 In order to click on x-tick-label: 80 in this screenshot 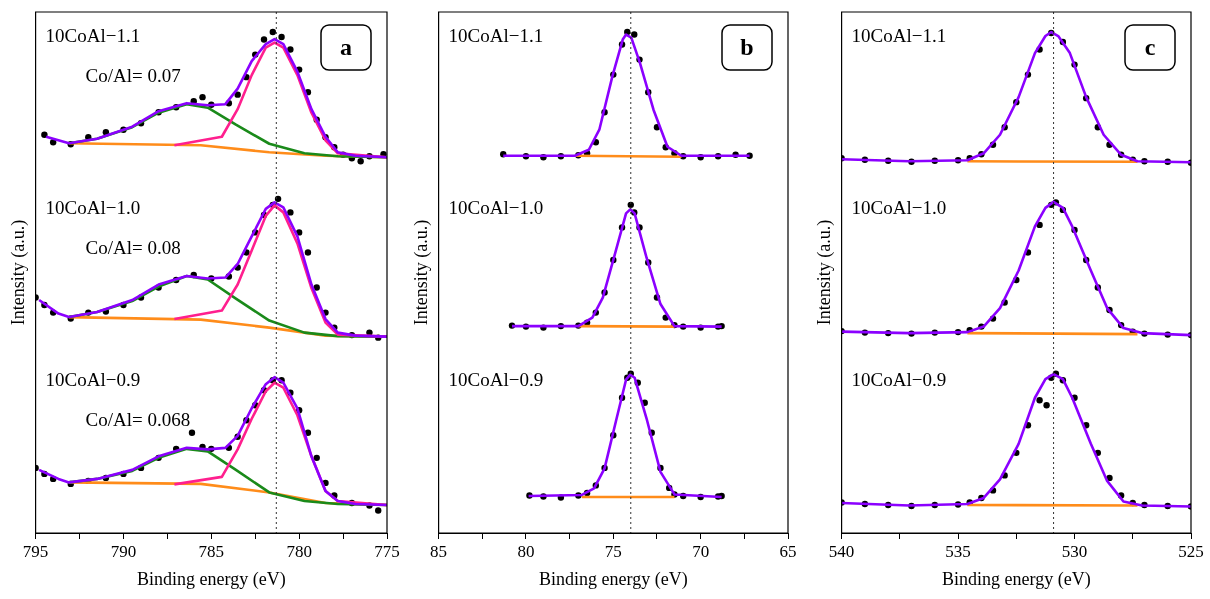, I will do `click(526, 551)`.